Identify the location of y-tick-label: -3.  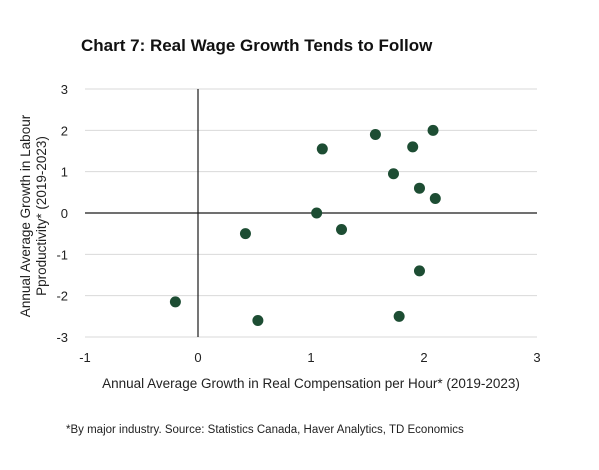
(62, 337).